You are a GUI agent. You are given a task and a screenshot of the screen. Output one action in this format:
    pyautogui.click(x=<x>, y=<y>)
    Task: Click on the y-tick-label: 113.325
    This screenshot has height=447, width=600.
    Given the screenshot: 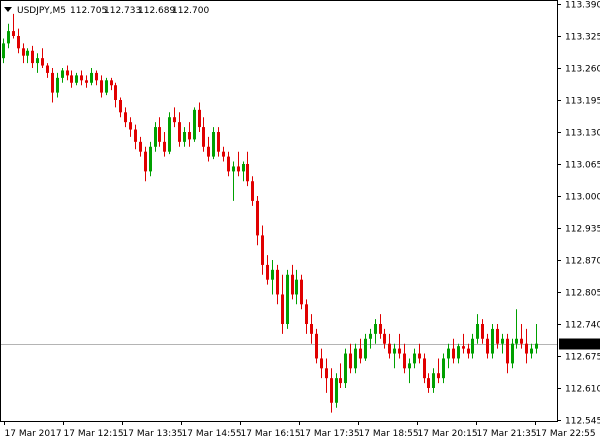 What is the action you would take?
    pyautogui.click(x=582, y=38)
    